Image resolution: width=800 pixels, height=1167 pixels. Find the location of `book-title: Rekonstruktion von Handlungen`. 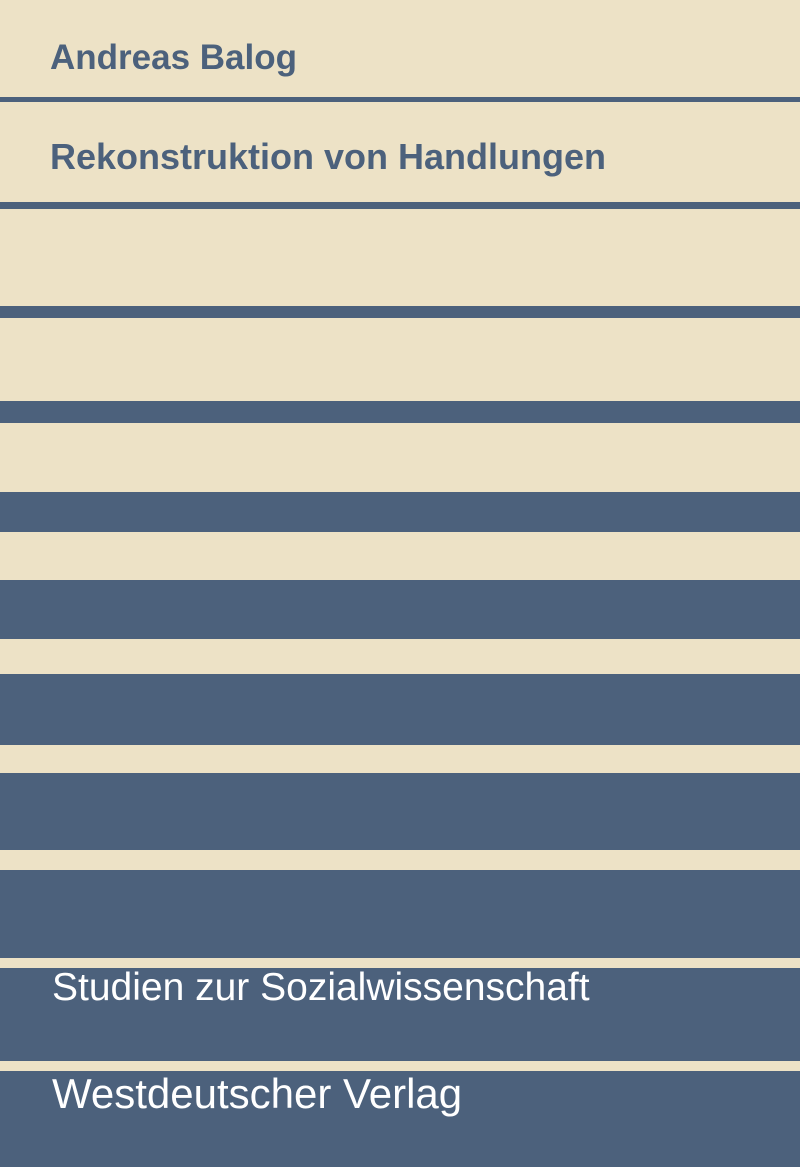

book-title: Rekonstruktion von Handlungen is located at coordinates (328, 156).